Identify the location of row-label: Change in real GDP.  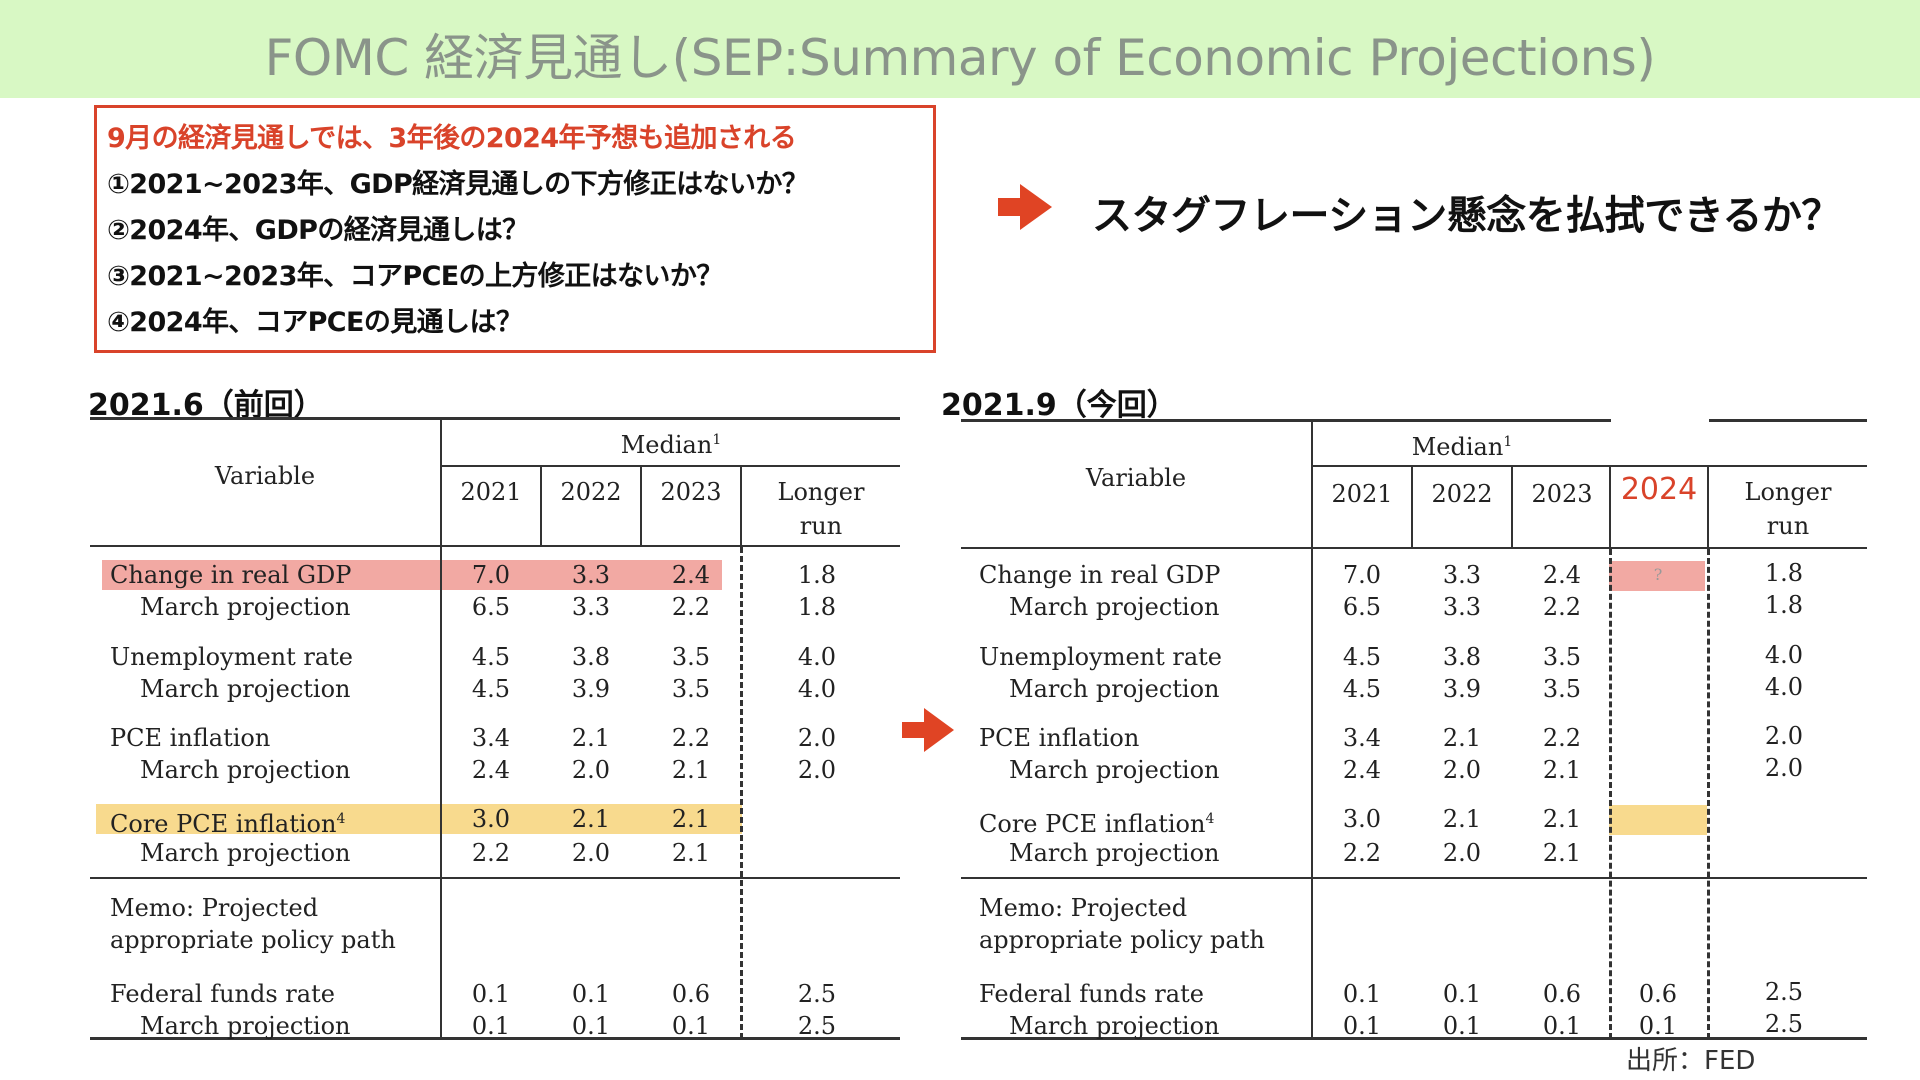
(231, 575).